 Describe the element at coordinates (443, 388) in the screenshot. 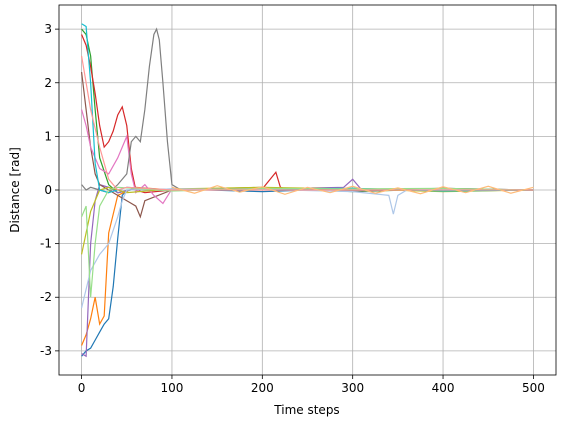

I see `x-tick-label: 400` at that location.